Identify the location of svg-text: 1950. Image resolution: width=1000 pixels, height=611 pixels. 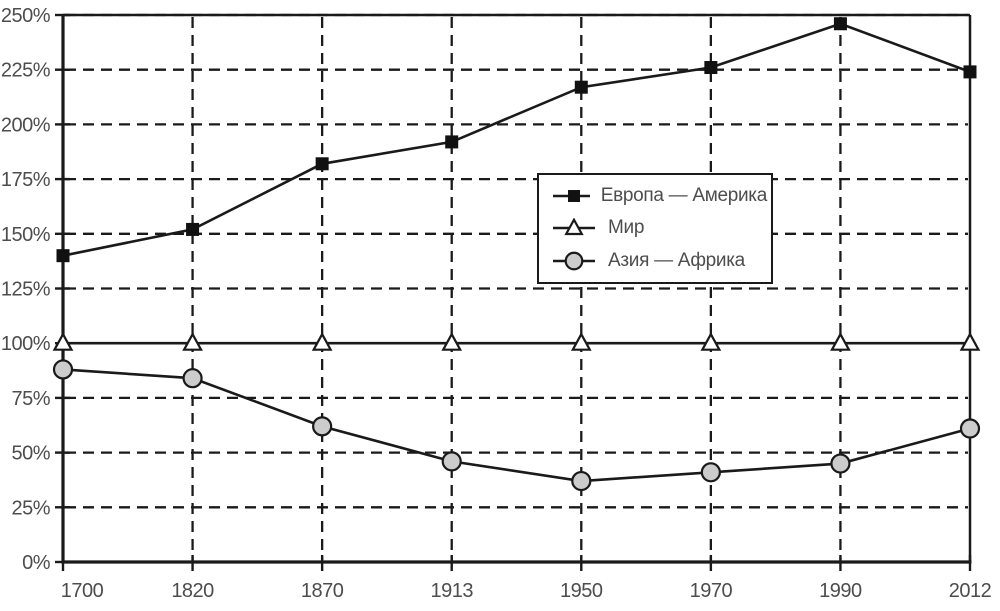
(581, 591).